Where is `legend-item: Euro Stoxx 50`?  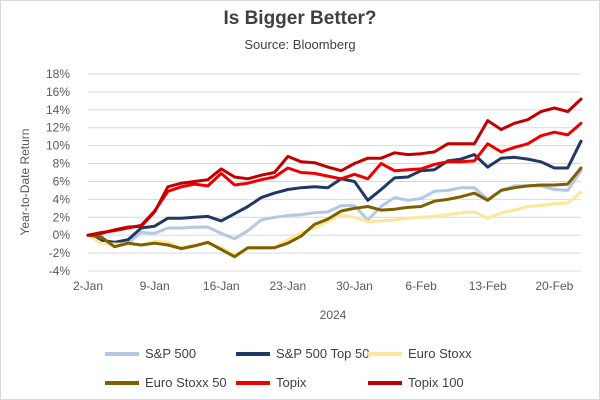 legend-item: Euro Stoxx 50 is located at coordinates (166, 382).